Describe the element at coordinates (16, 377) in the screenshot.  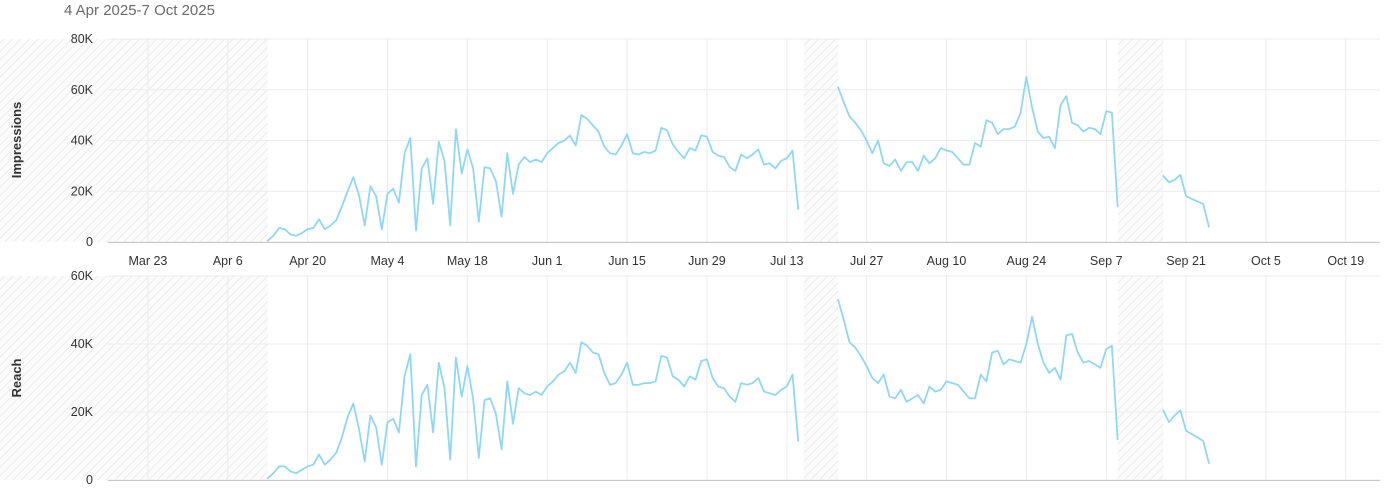
I see `y-axis-title: Reach` at that location.